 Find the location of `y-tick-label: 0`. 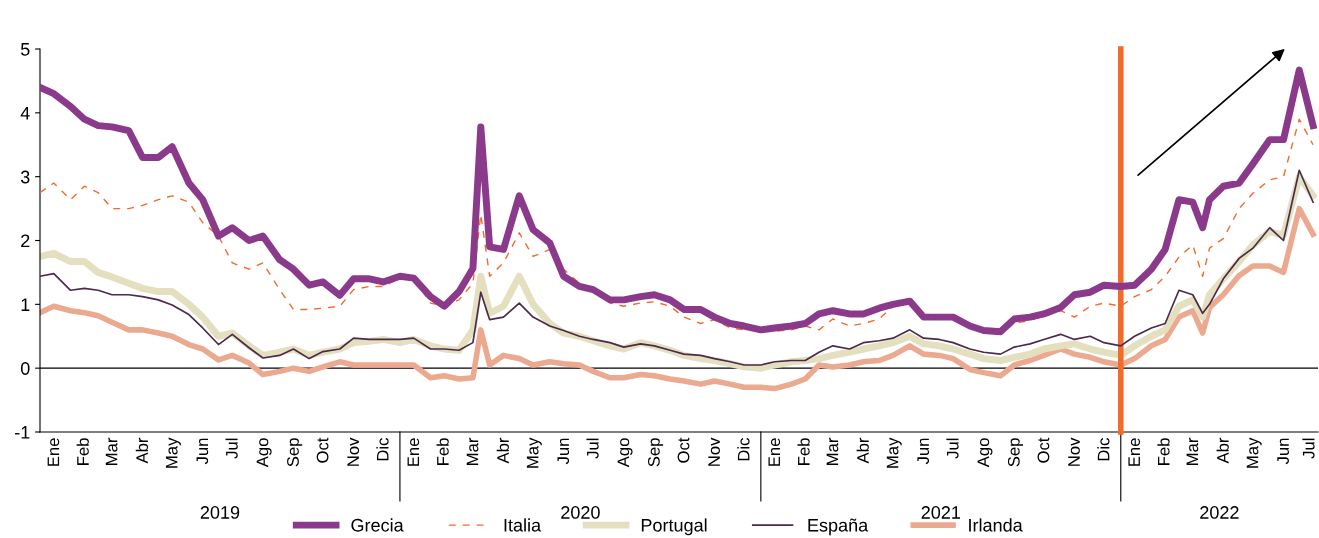

y-tick-label: 0 is located at coordinates (25, 368).